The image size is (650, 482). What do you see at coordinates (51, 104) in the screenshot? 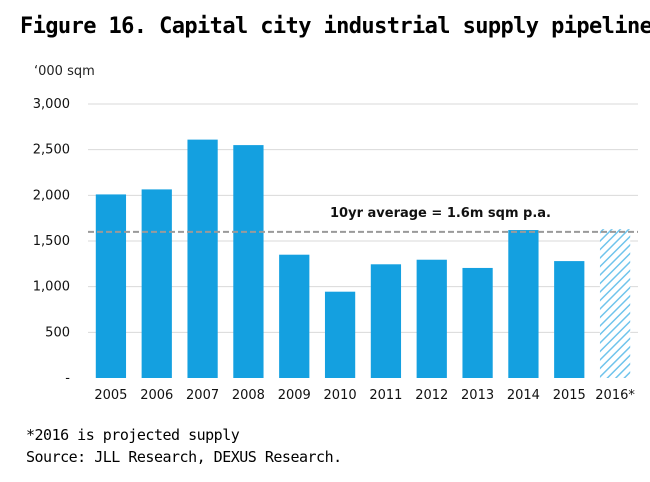
I see `y-tick-label: 3,000` at bounding box center [51, 104].